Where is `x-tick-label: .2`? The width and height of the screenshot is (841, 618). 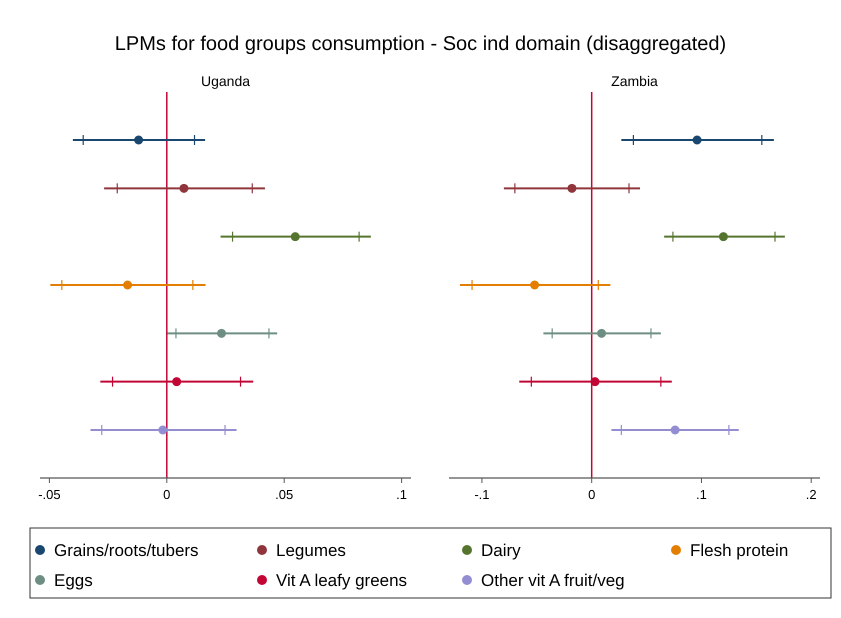 x-tick-label: .2 is located at coordinates (811, 494).